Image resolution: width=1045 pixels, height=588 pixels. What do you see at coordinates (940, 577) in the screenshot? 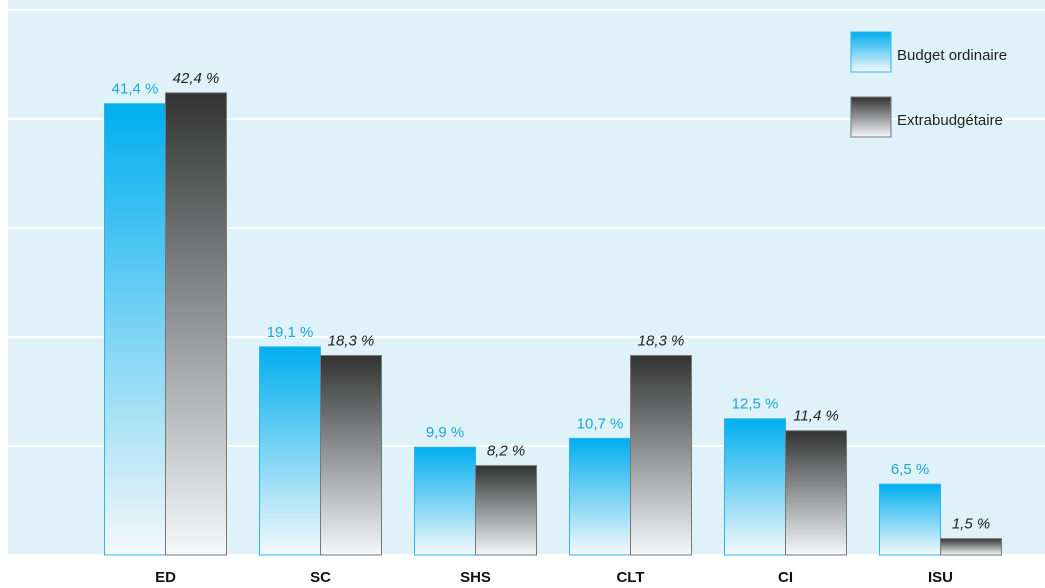
I see `x-tick-label: ISU` at bounding box center [940, 577].